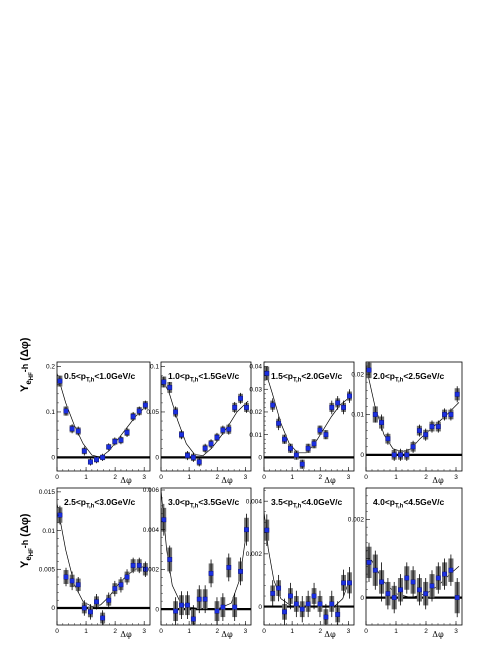  I want to click on y-axis-label-bottom: YeHF-h(Δφ), so click(27, 540).